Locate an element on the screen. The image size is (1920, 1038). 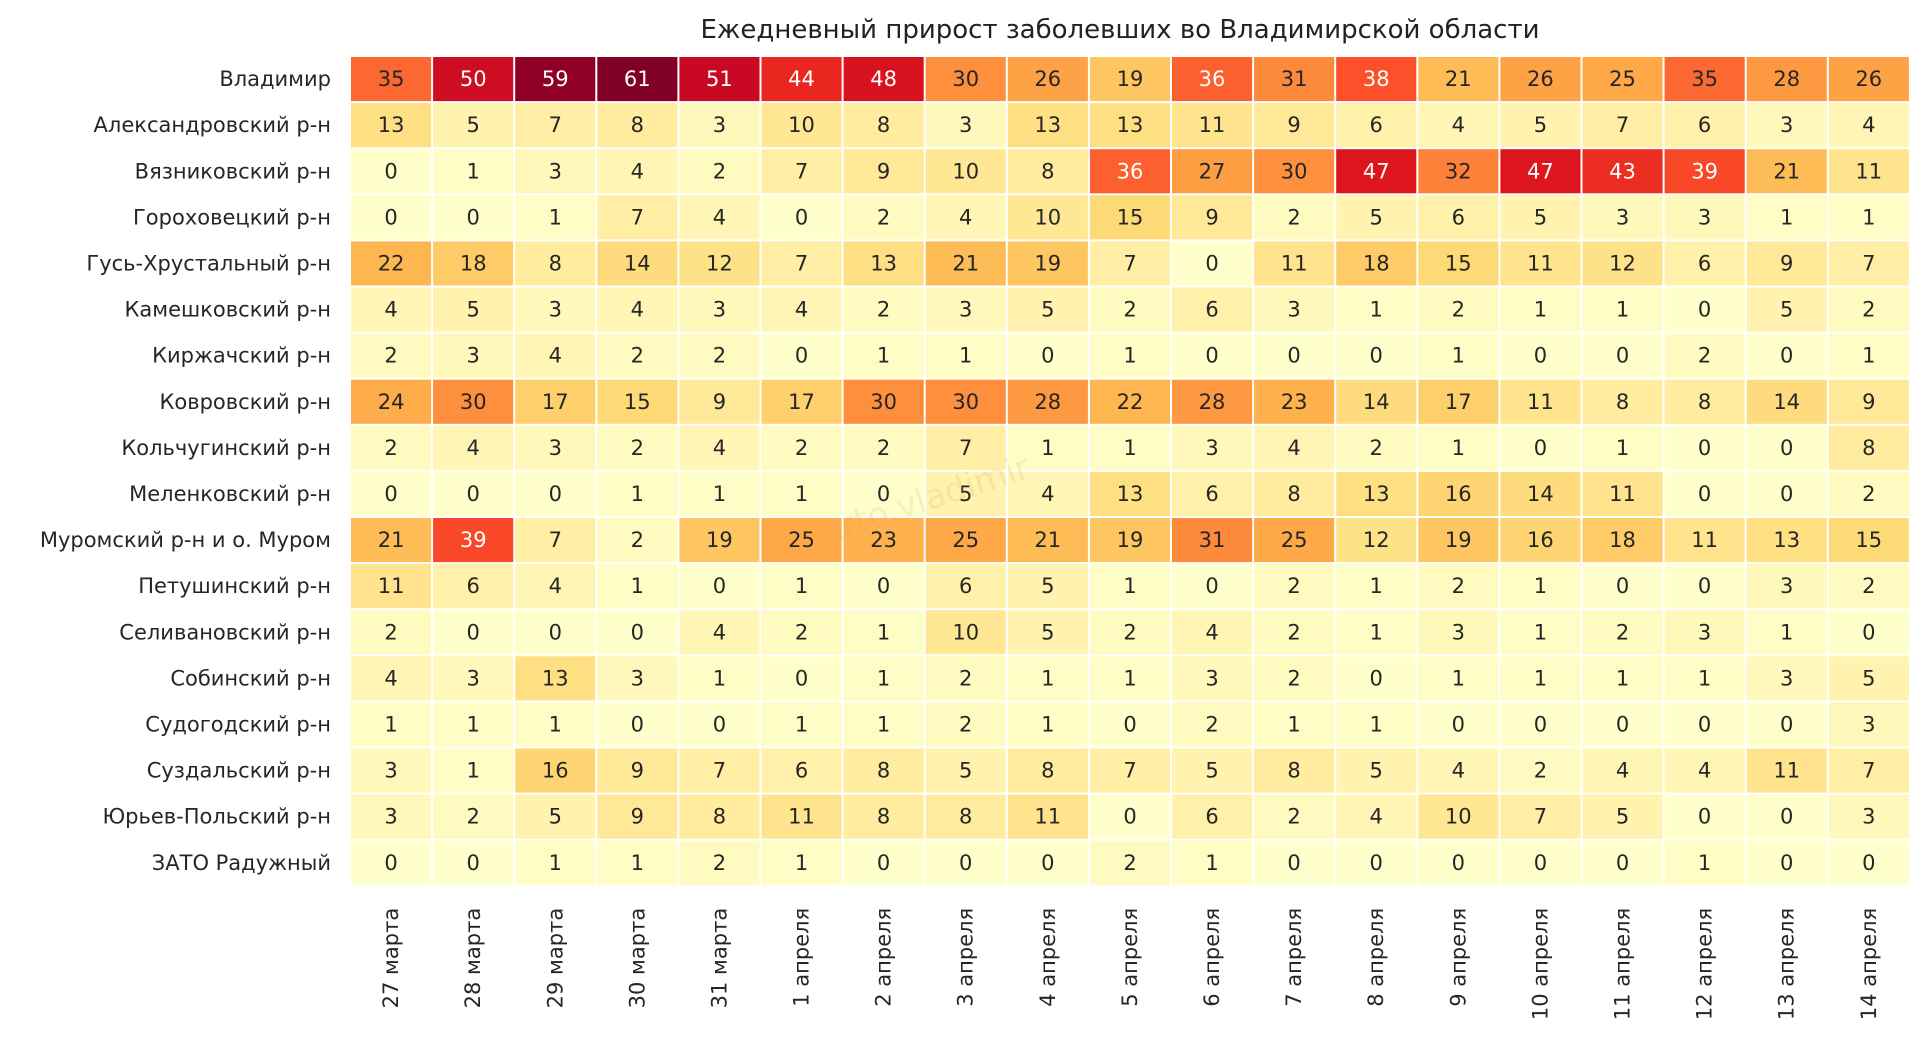
cell-value-label: 31 is located at coordinates (1294, 79).